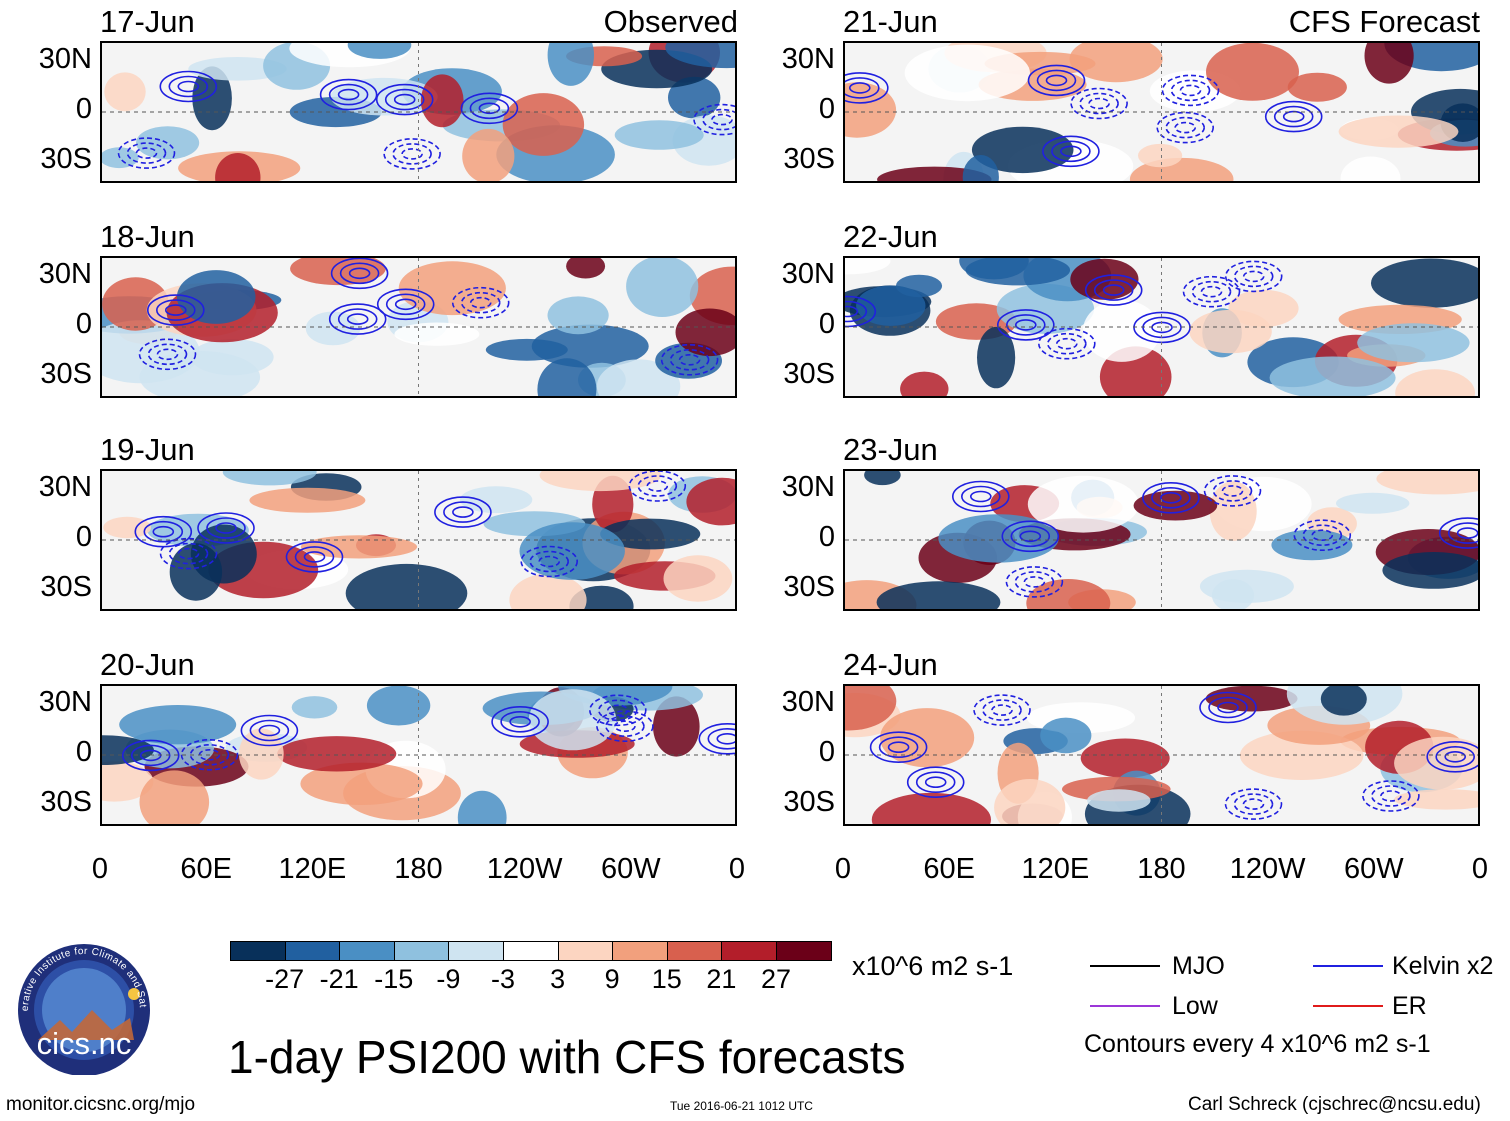 This screenshot has height=1121, width=1510. What do you see at coordinates (776, 979) in the screenshot?
I see `colorbar-tick-label: 27` at bounding box center [776, 979].